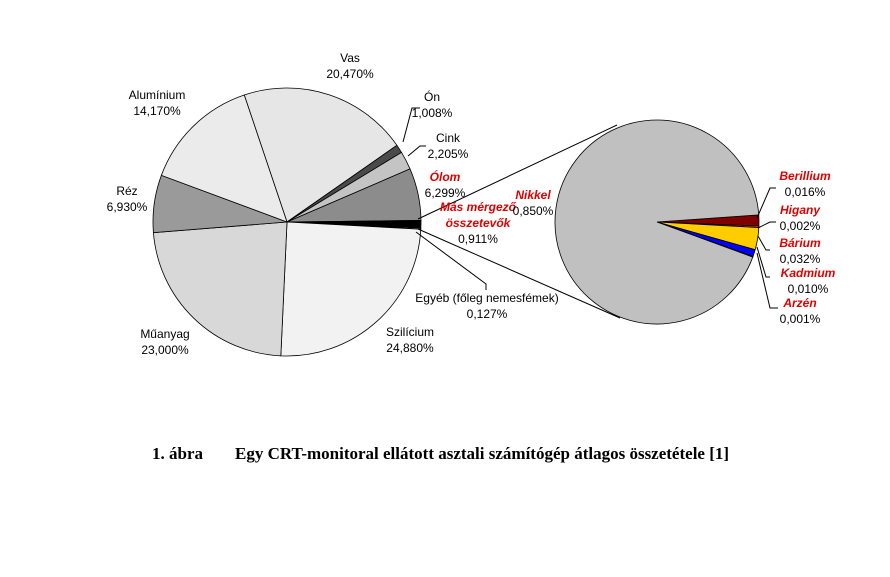 The image size is (890, 577). Describe the element at coordinates (486, 306) in the screenshot. I see `data-label: Egyéb (főleg nemesfémek) 0,127%` at that location.